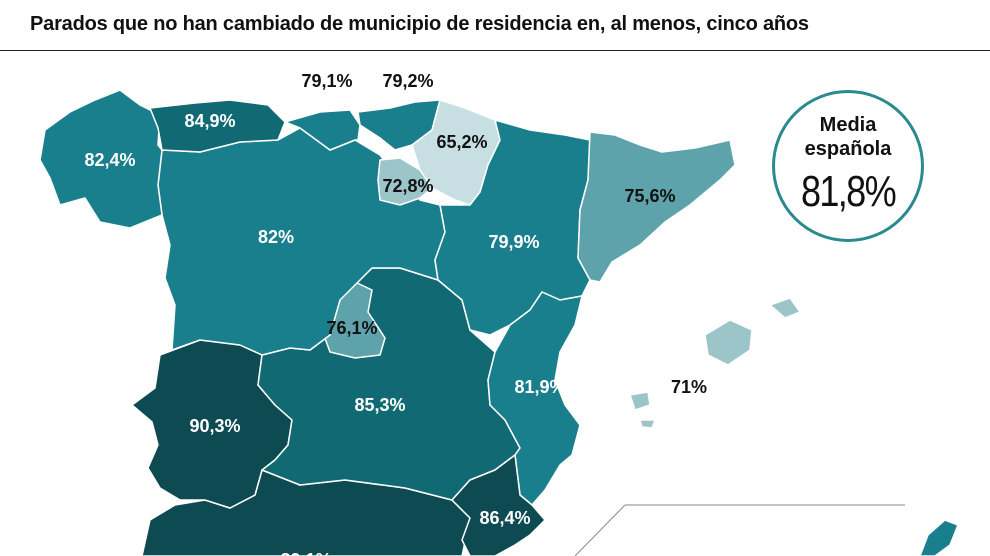 This screenshot has width=990, height=556. What do you see at coordinates (407, 186) in the screenshot?
I see `label-la-rioja: 72,8%` at bounding box center [407, 186].